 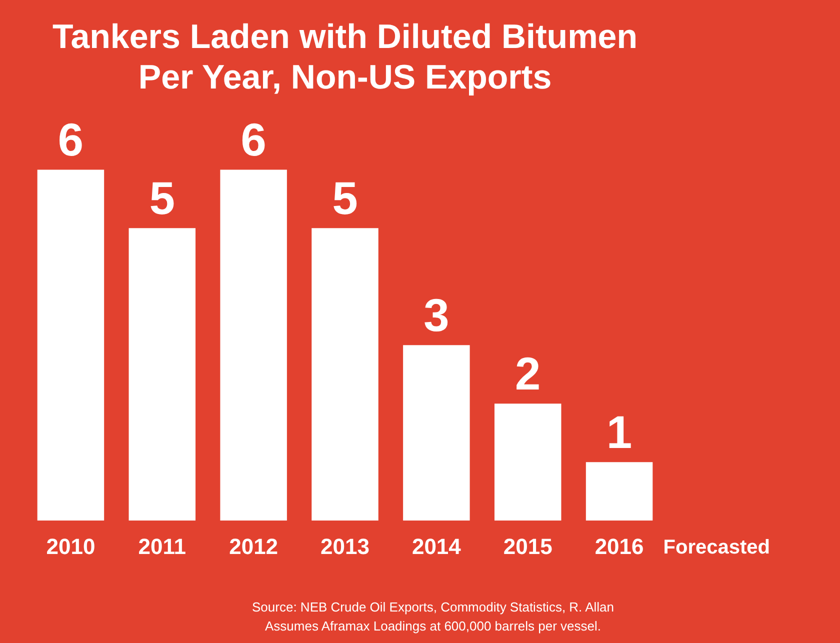 I want to click on source-note: Source: NEB Crude Oil Exports, Commodity Statistics, R. Allan, so click(x=433, y=607).